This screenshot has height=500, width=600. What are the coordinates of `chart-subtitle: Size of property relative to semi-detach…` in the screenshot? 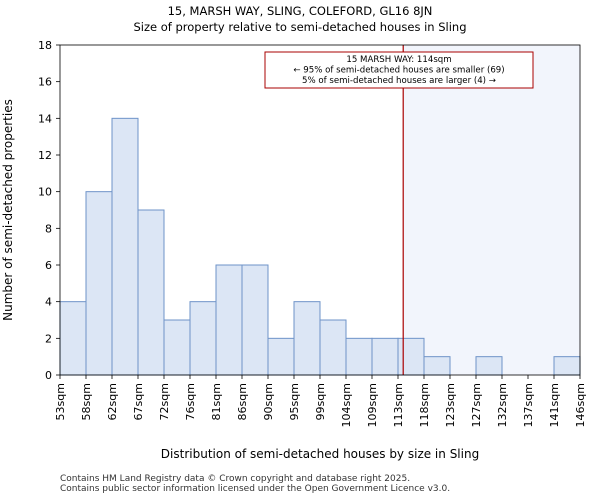 It's located at (299, 27).